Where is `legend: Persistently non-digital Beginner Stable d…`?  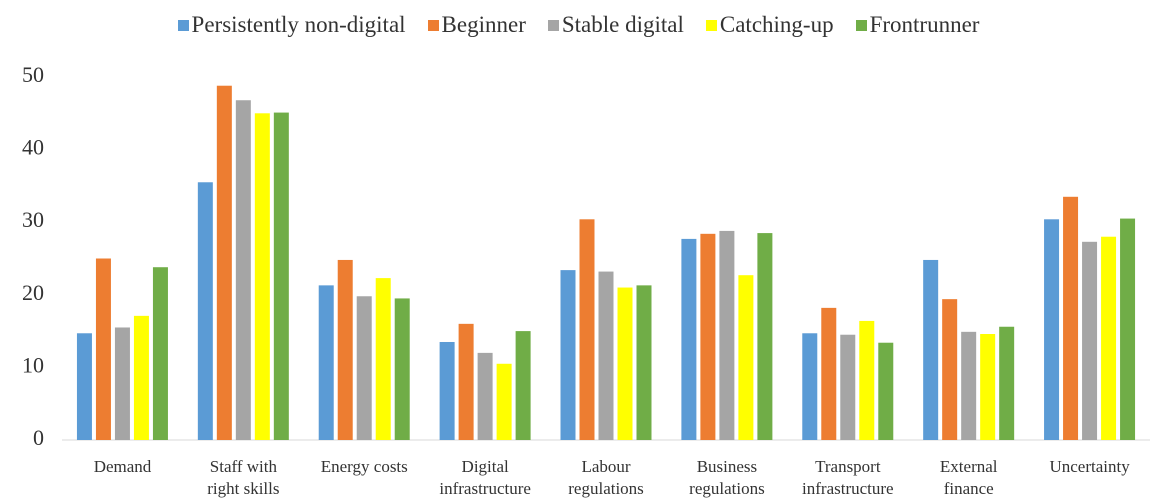 legend: Persistently non-digital Beginner Stable d… is located at coordinates (578, 25).